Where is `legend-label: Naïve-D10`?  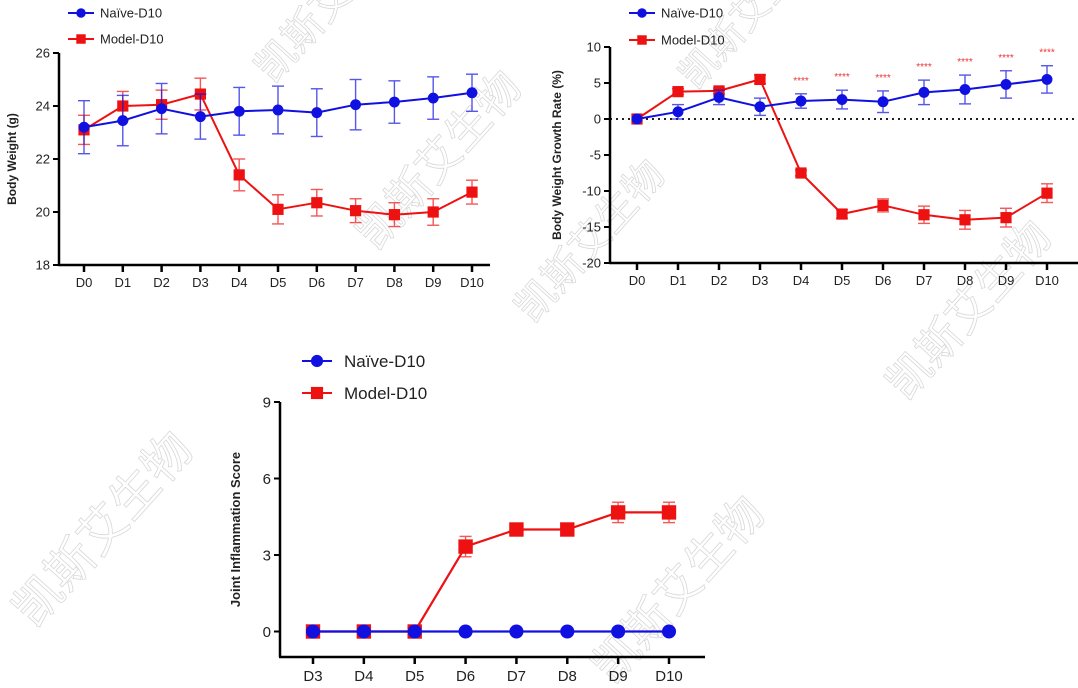
legend-label: Naïve-D10 is located at coordinates (692, 13).